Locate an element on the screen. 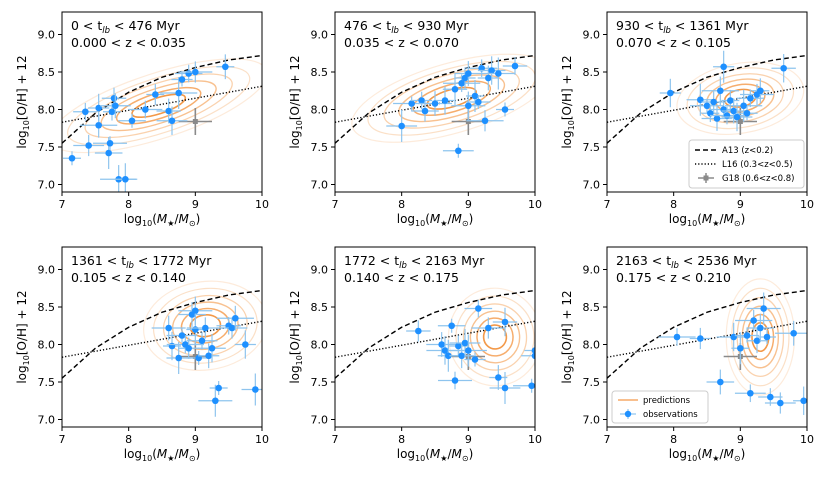 The image size is (830, 485). x-axis-label-part: ★ is located at coordinates (443, 223).